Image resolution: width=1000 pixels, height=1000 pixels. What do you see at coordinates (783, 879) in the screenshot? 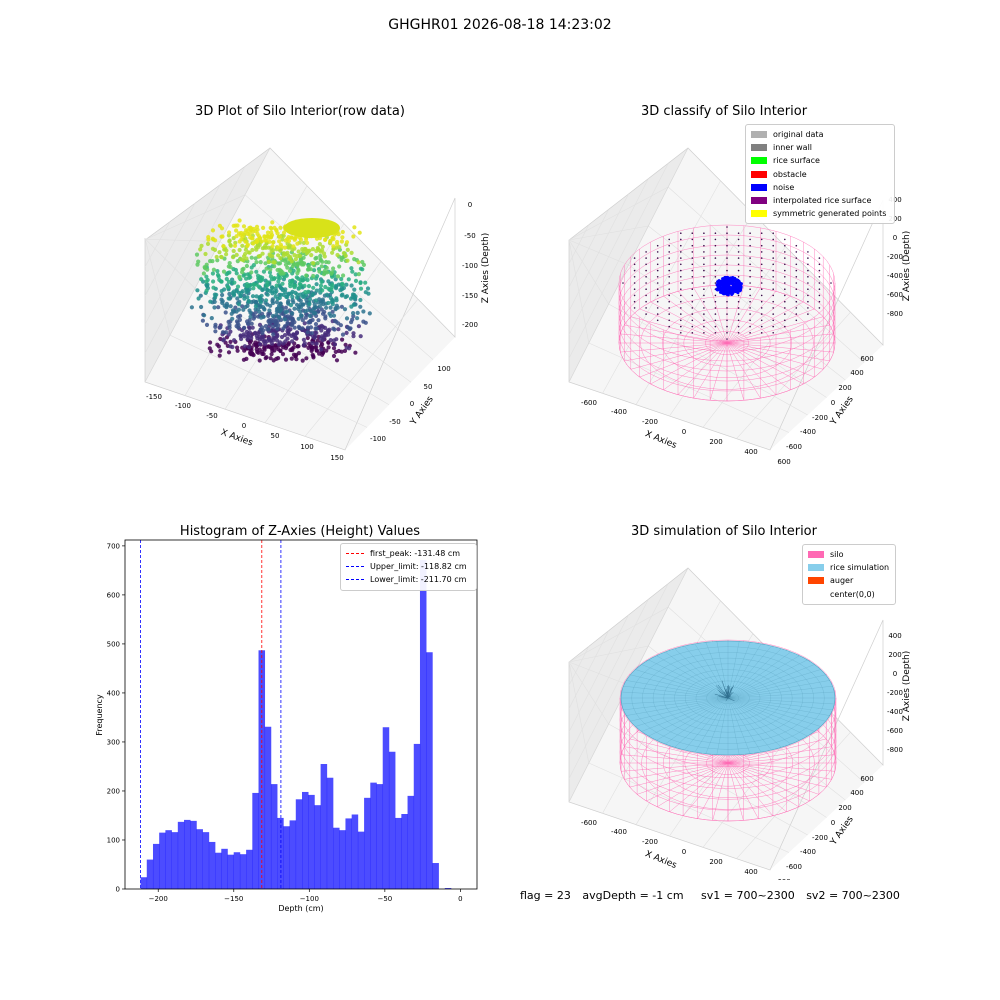
I see `simulation-x-tick: 600` at bounding box center [783, 879].